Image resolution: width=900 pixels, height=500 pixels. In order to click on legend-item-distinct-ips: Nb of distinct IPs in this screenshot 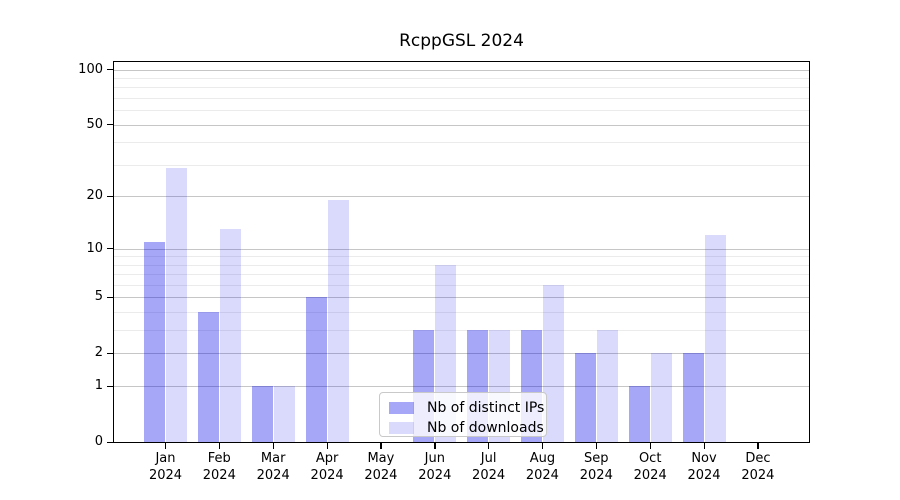, I will do `click(467, 408)`.